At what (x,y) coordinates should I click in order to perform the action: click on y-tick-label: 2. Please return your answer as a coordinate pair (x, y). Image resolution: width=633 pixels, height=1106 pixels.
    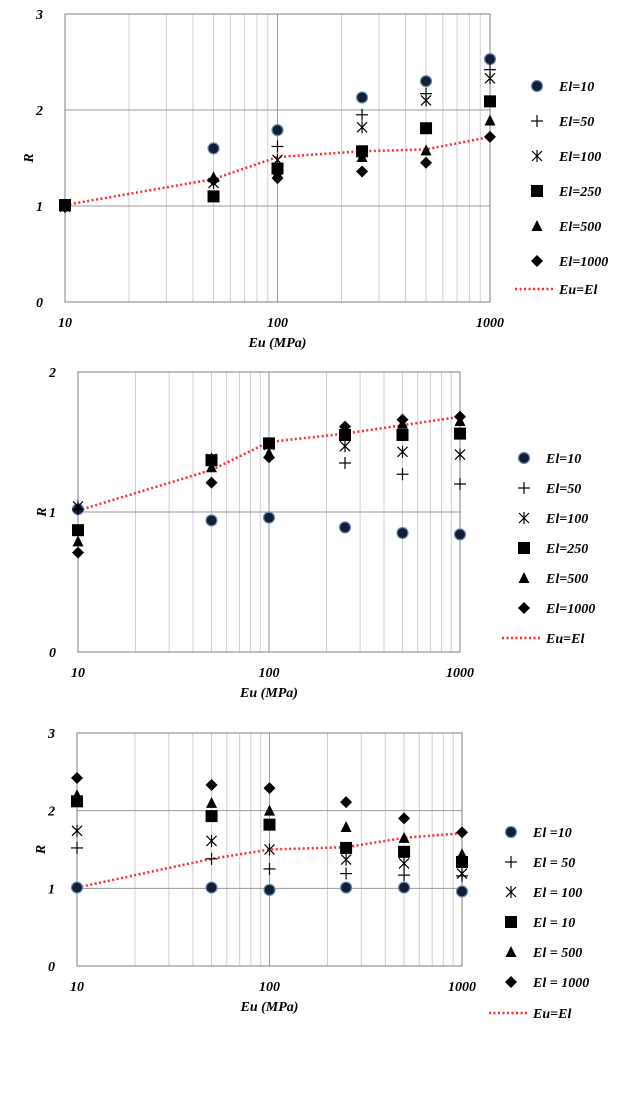
    Looking at the image, I should click on (51, 812).